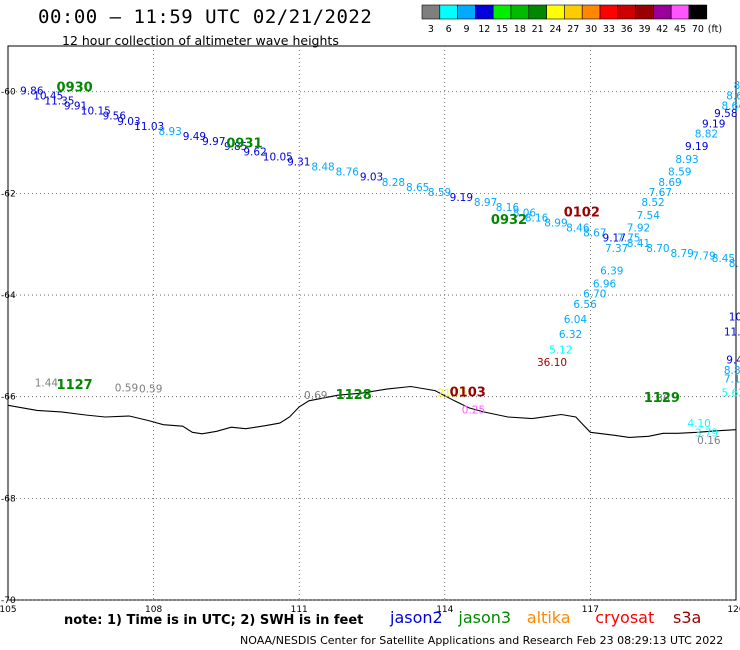 This screenshot has height=650, width=740. What do you see at coordinates (687, 617) in the screenshot?
I see `satellite-name: s3a` at bounding box center [687, 617].